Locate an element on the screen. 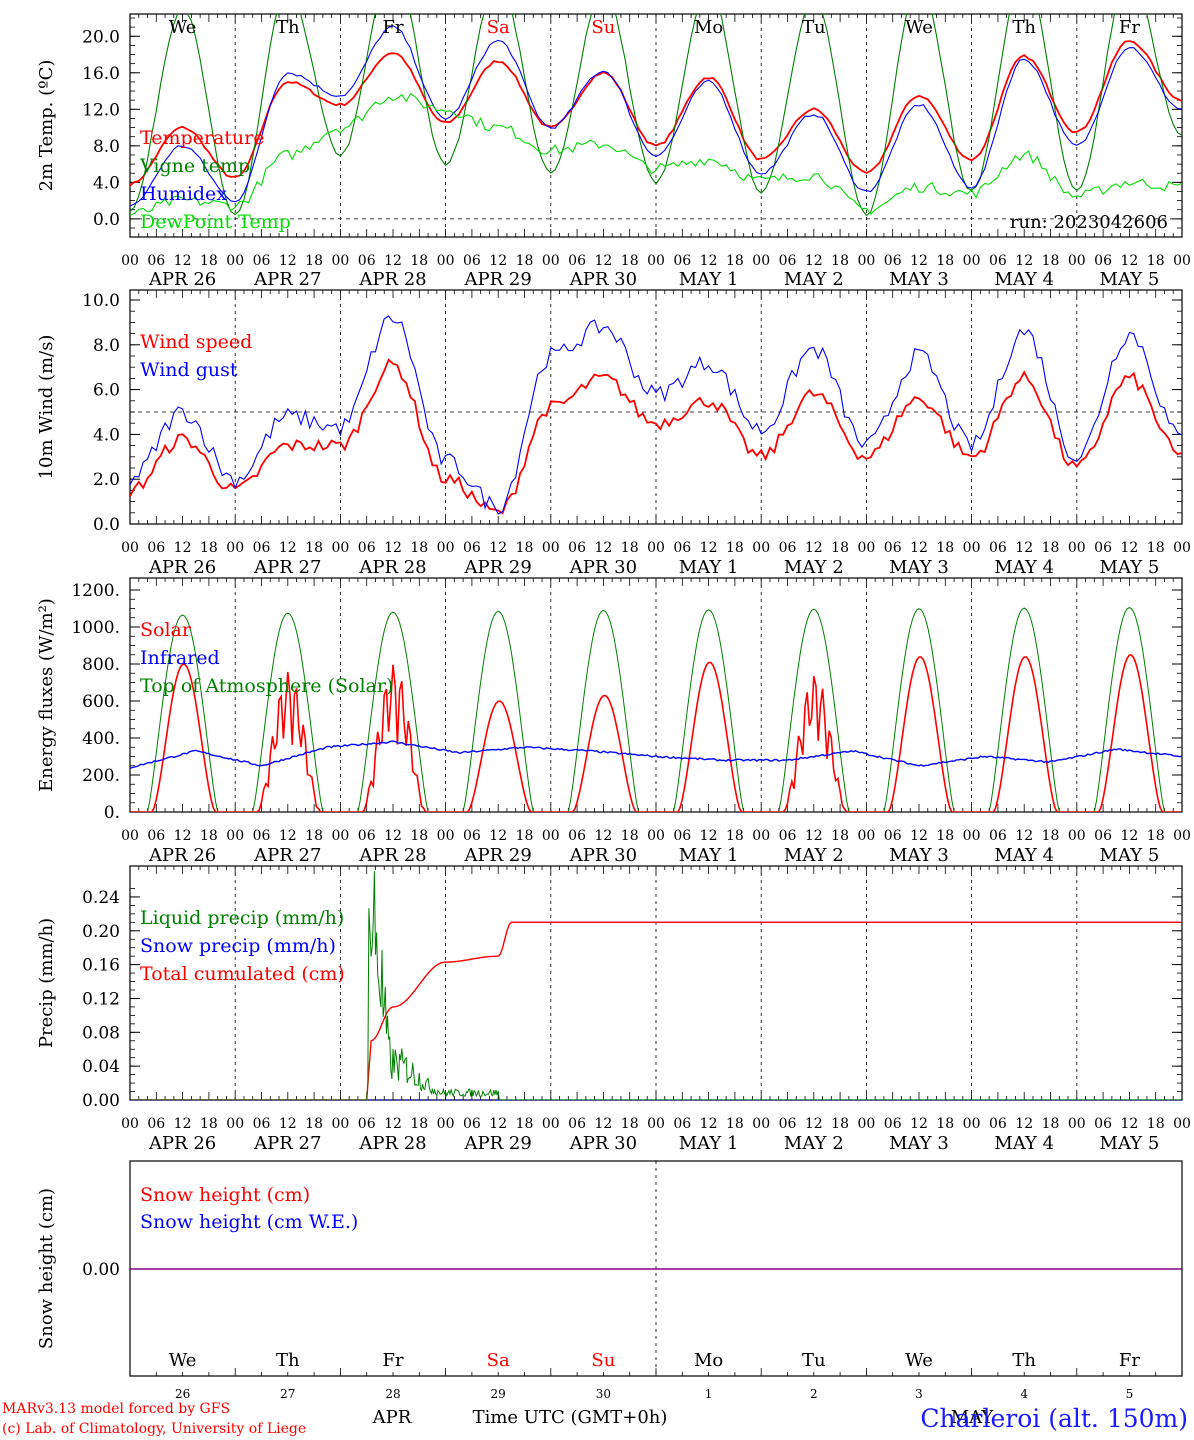 Image resolution: width=1194 pixels, height=1440 pixels. model-credit: MARv3.13 model forced by GFS is located at coordinates (116, 1409).